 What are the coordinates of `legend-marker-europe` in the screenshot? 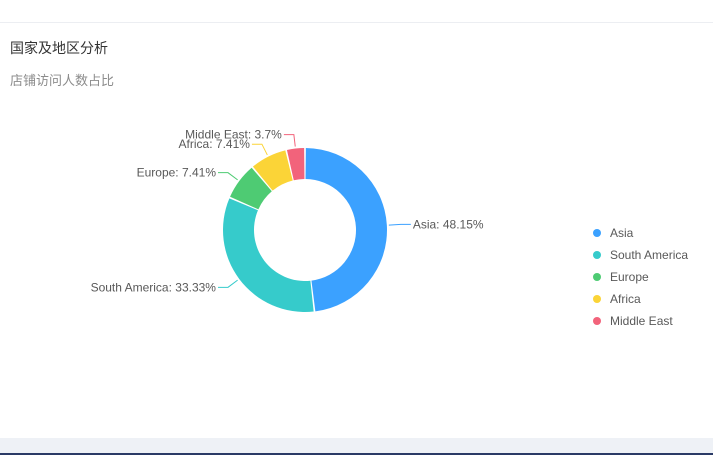 It's located at (597, 277).